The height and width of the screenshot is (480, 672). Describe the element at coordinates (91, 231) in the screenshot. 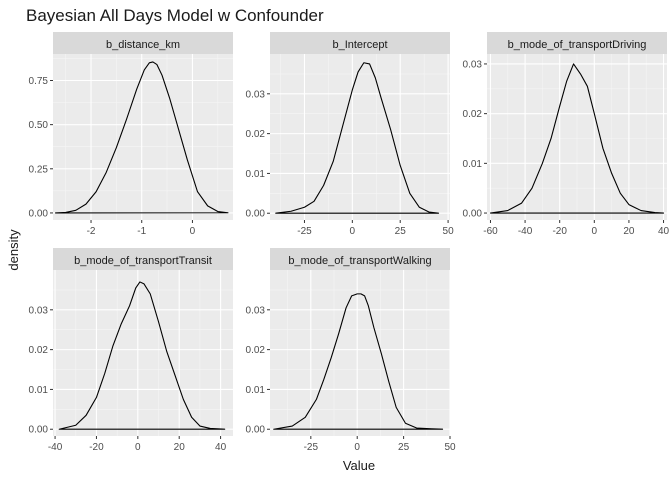

I see `x-tick-label: -2` at that location.